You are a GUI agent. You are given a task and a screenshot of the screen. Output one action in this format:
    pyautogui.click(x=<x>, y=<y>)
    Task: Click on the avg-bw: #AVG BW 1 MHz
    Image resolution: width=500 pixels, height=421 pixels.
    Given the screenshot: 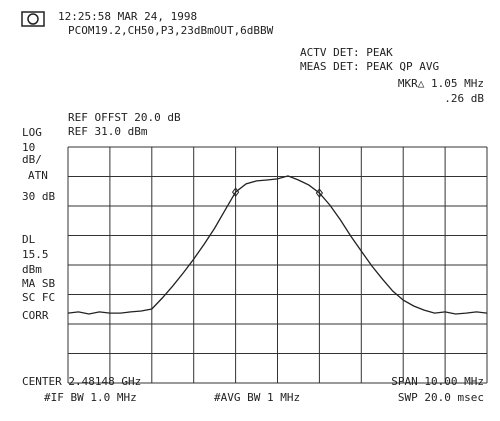 What is the action you would take?
    pyautogui.click(x=257, y=397)
    